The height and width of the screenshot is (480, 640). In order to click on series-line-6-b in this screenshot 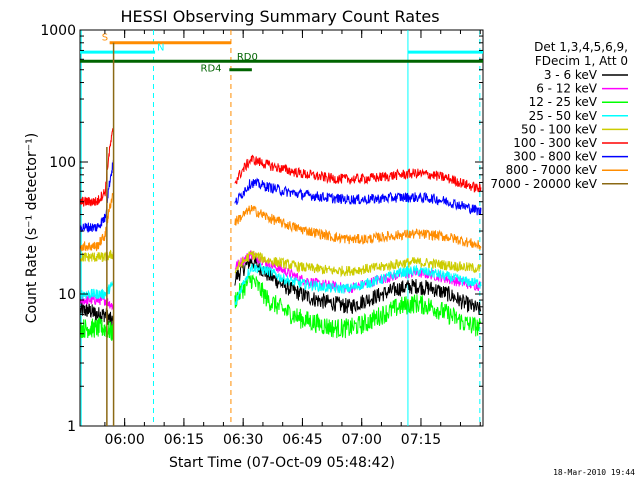, I will do `click(358, 196)`.